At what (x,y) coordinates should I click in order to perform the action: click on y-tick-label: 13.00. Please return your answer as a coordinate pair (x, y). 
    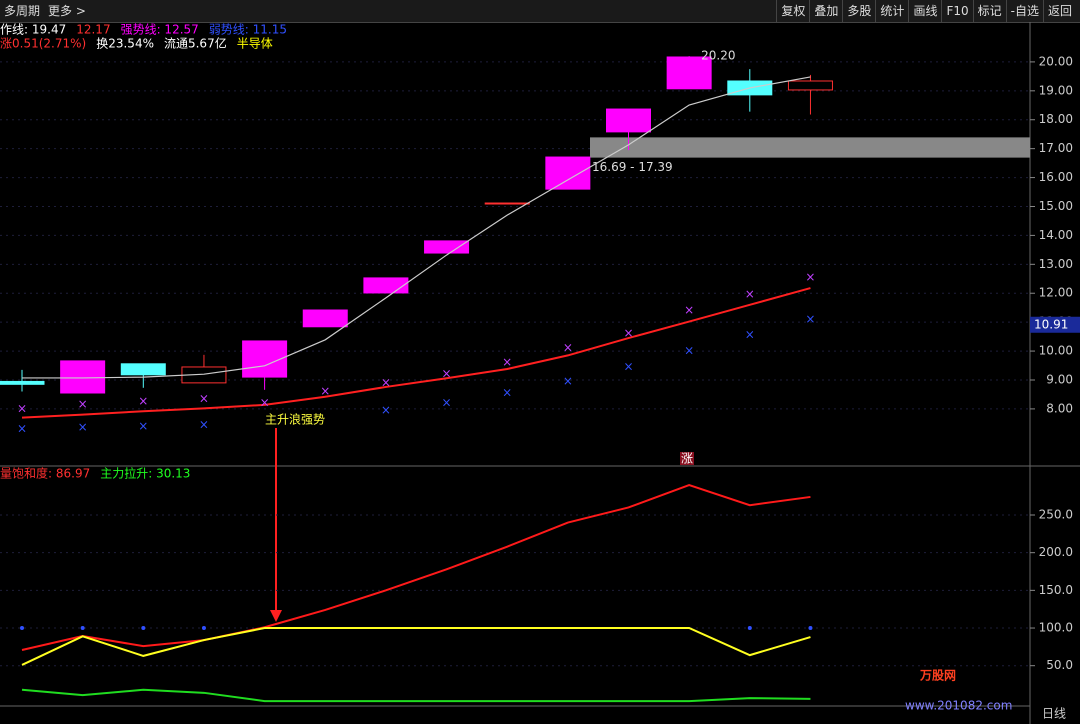
    Looking at the image, I should click on (1056, 264).